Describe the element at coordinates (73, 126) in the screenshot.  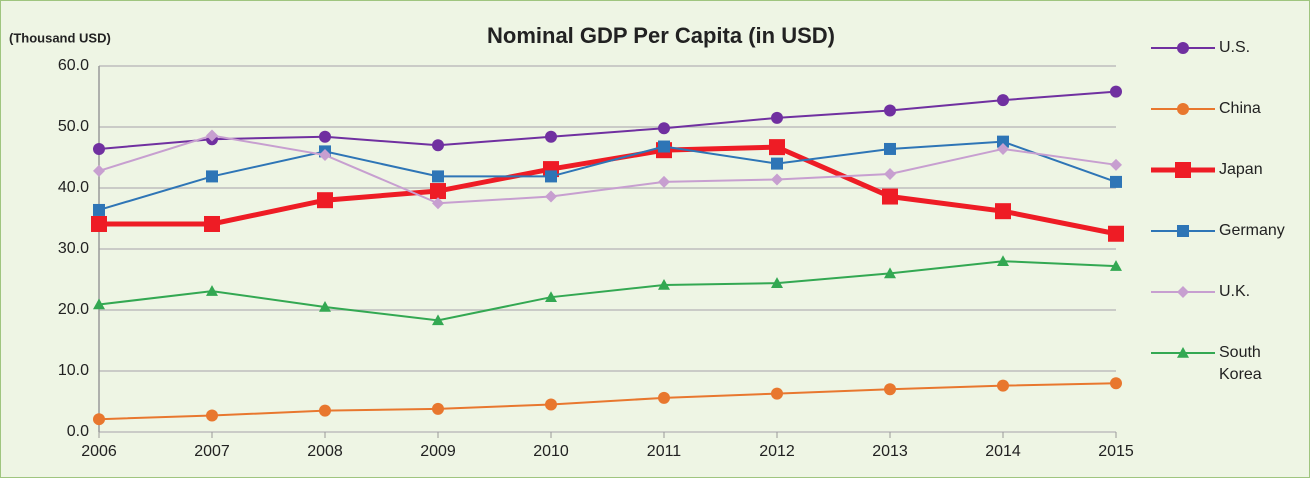
I see `y-tick-label: 50.0` at that location.